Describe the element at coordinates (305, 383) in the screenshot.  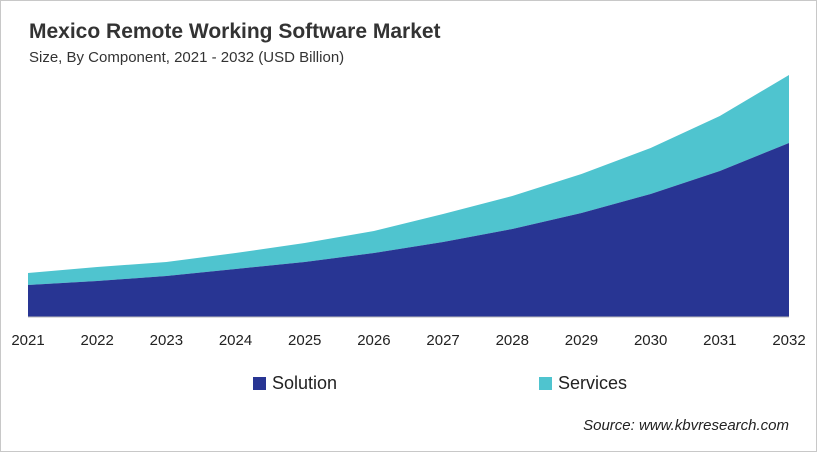
I see `legend-label-solution: Solution` at that location.